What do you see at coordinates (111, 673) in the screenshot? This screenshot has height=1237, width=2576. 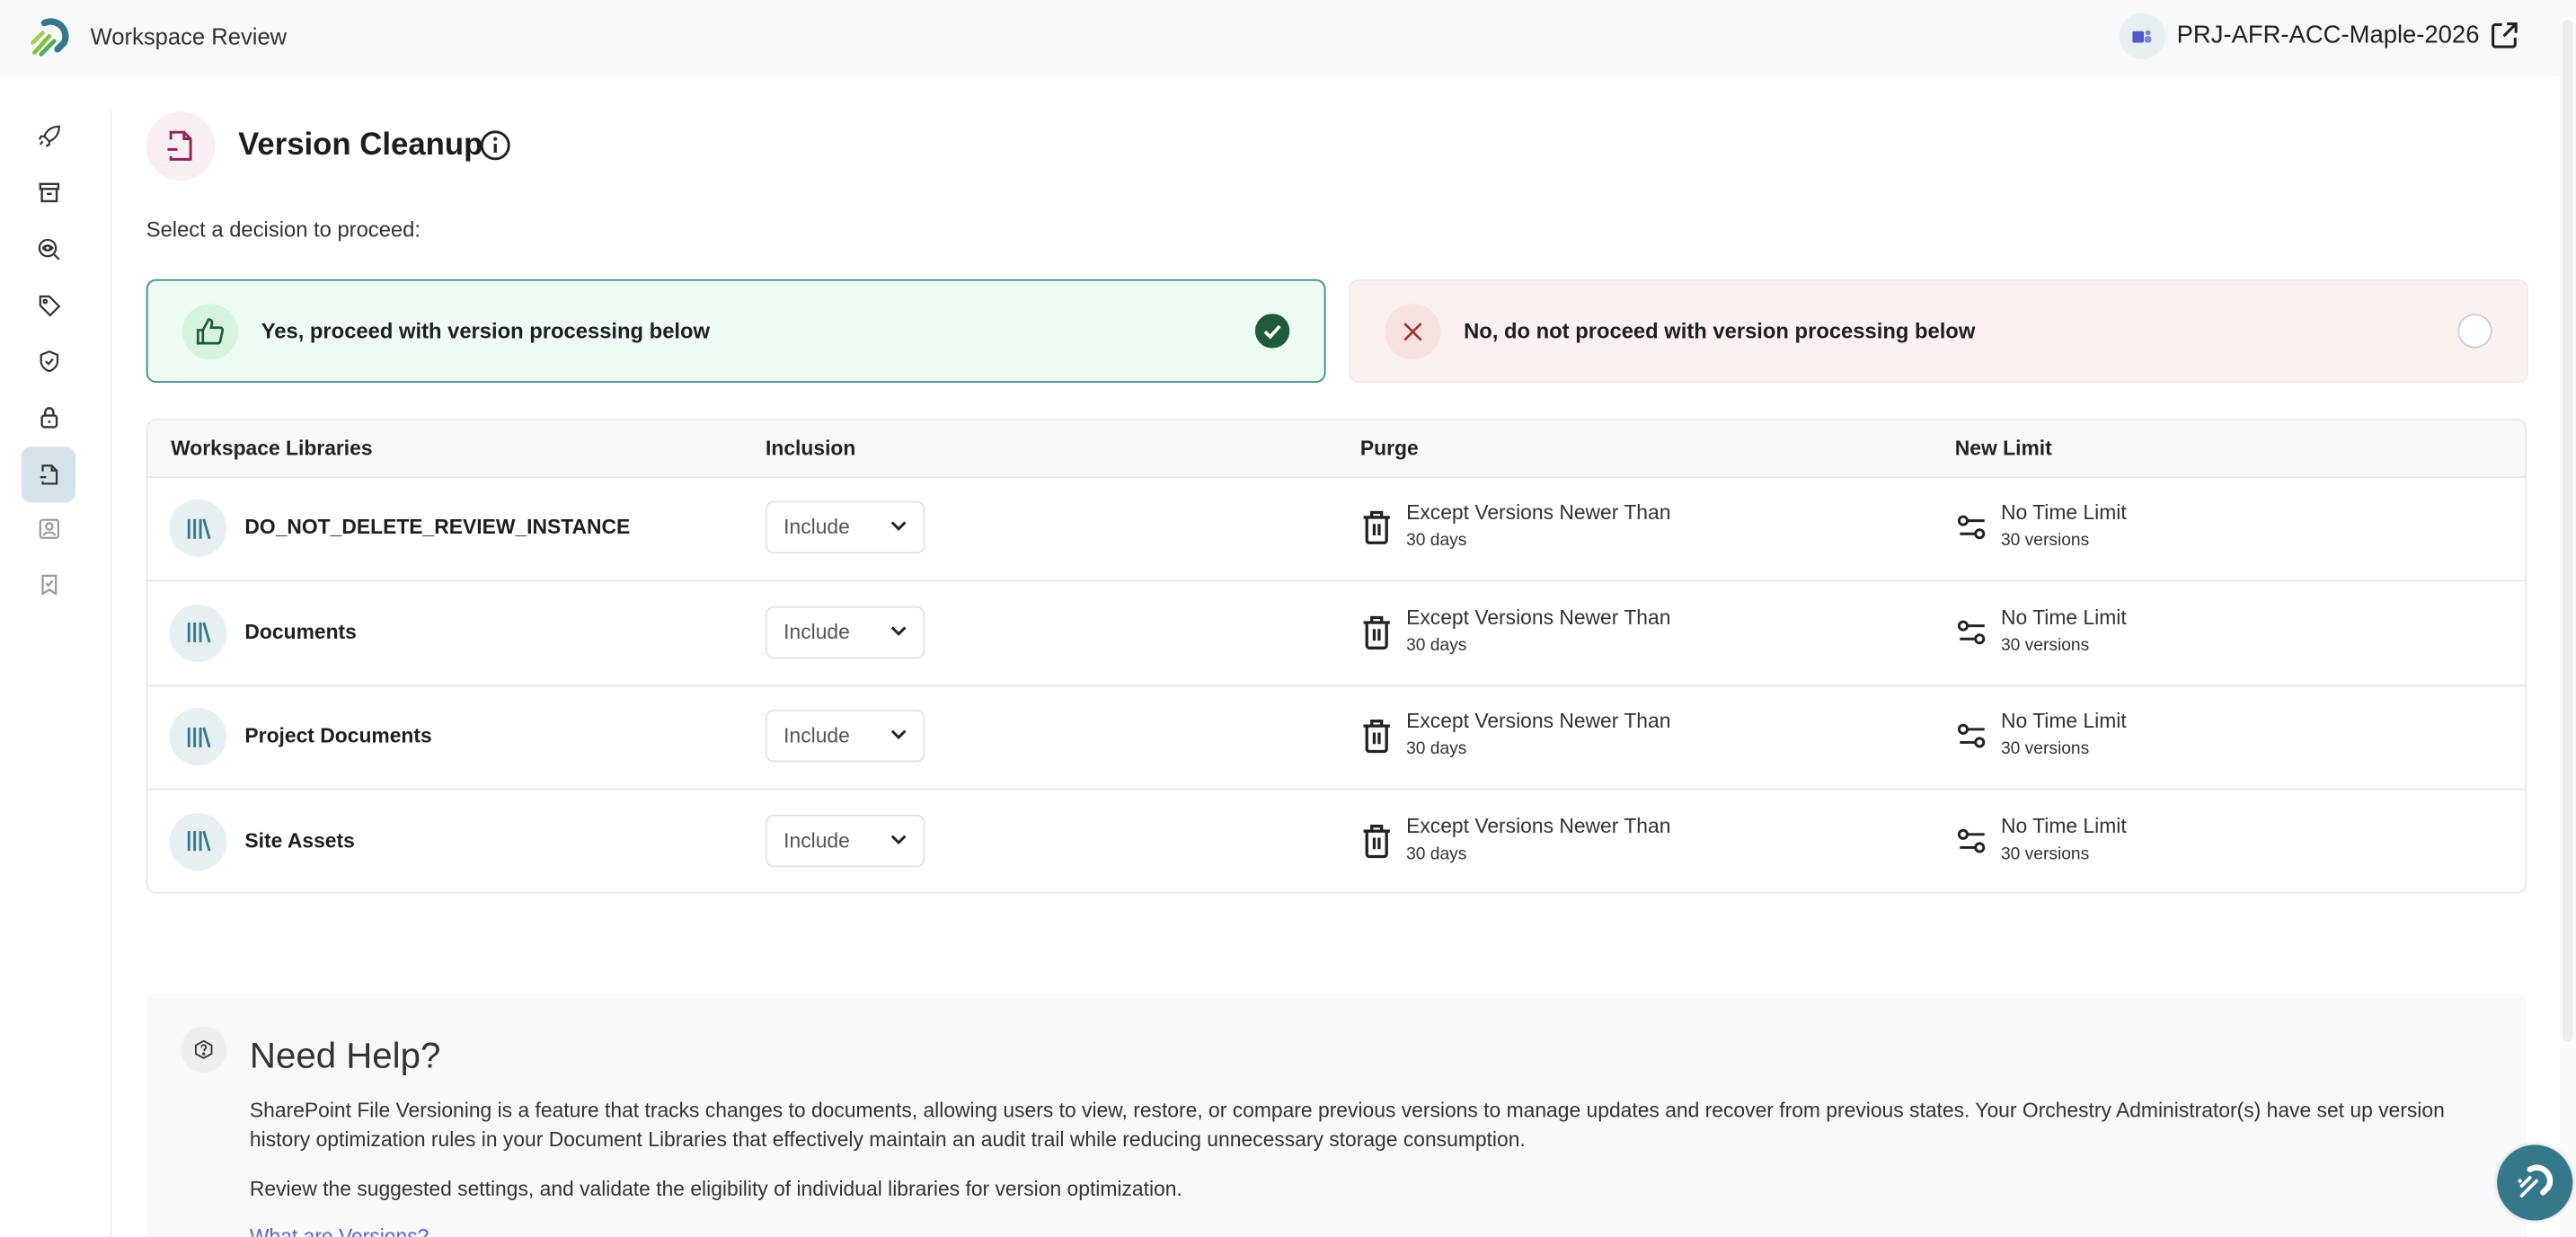 I see `sidebar-divider` at bounding box center [111, 673].